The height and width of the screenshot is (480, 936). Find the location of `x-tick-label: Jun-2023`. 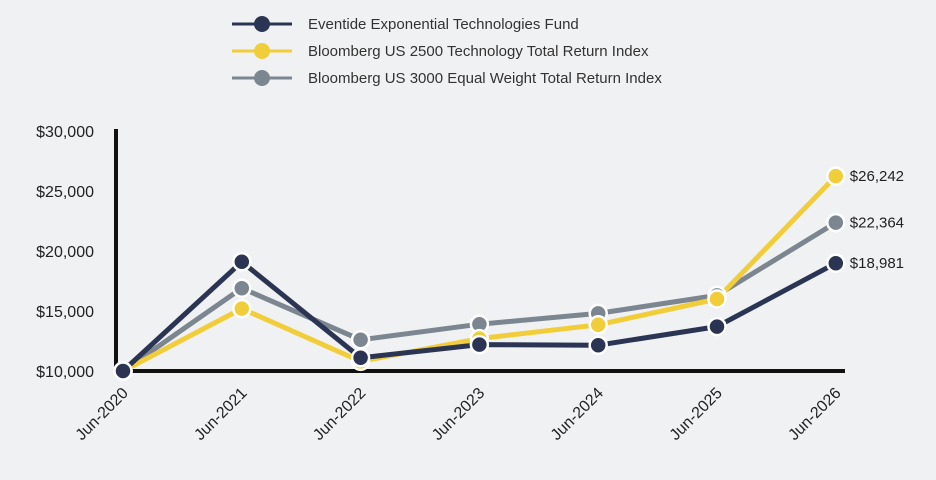

x-tick-label: Jun-2023 is located at coordinates (458, 414).